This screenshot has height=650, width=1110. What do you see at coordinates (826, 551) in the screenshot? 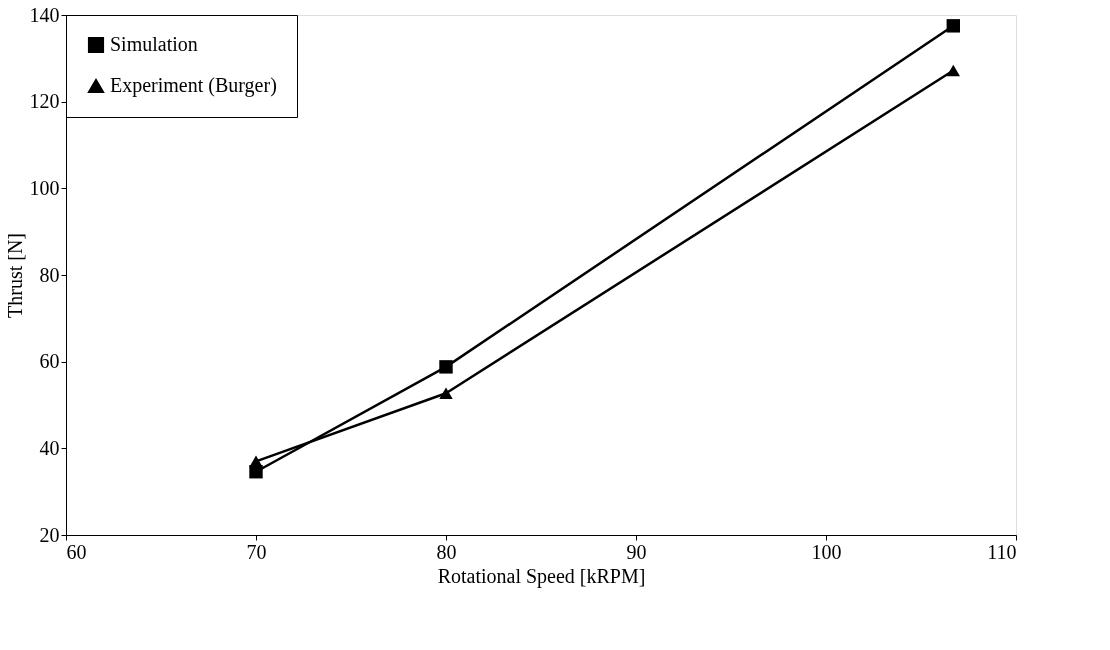
I see `x-tick-label: 100` at bounding box center [826, 551].